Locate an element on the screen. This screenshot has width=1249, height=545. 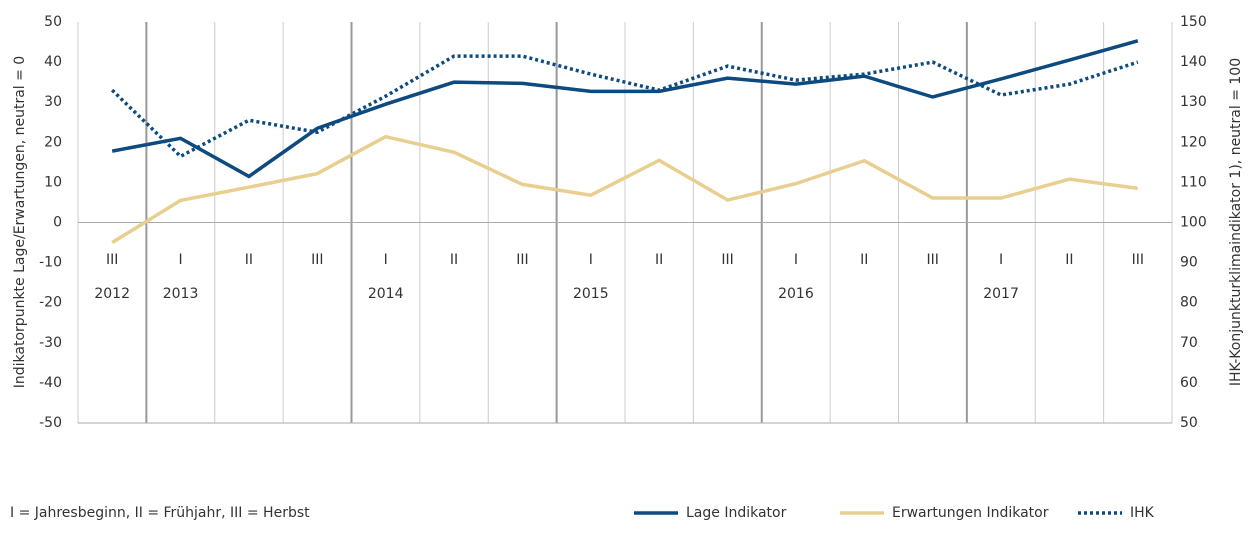
year-label: 2015 is located at coordinates (591, 294).